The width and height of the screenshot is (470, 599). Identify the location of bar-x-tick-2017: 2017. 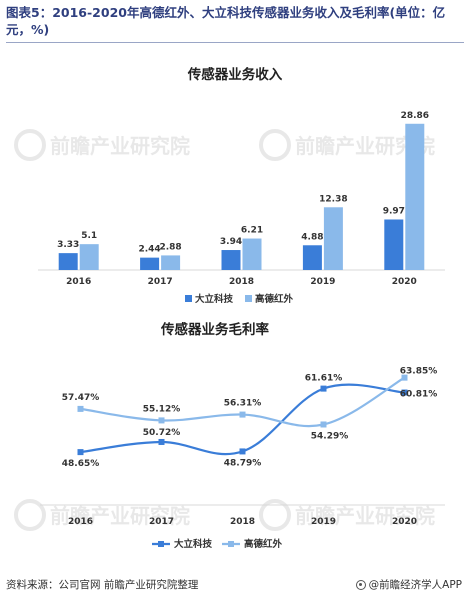
(160, 282).